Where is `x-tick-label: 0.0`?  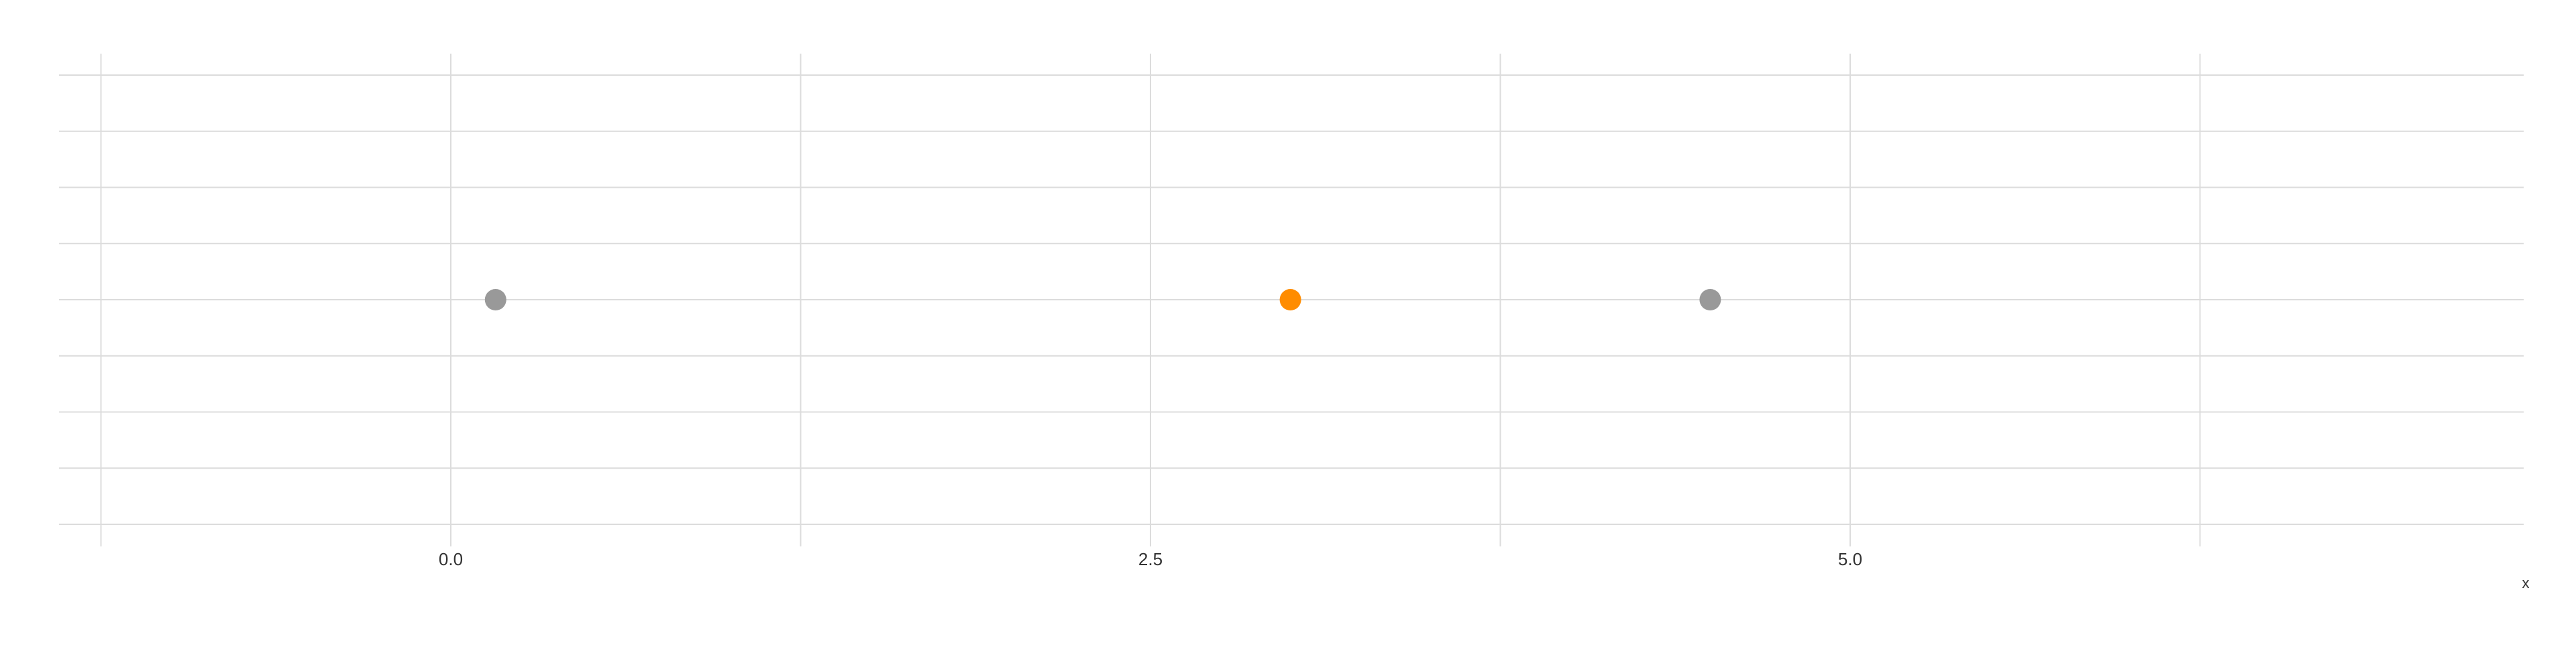 x-tick-label: 0.0 is located at coordinates (451, 559).